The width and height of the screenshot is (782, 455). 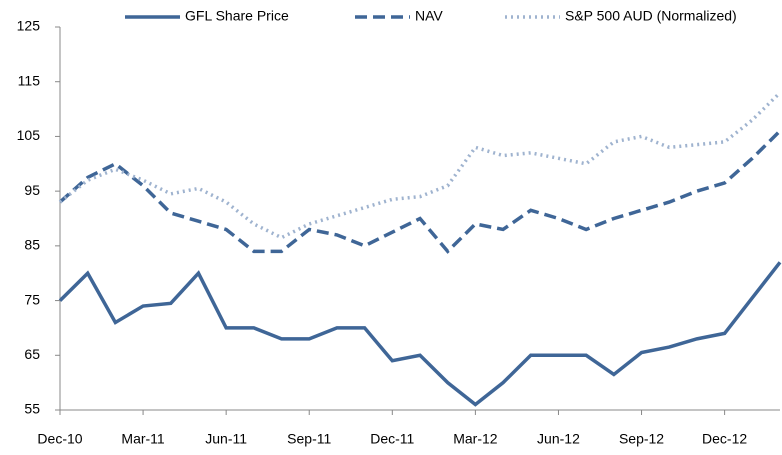 What do you see at coordinates (29, 135) in the screenshot?
I see `y-tick-label: 105` at bounding box center [29, 135].